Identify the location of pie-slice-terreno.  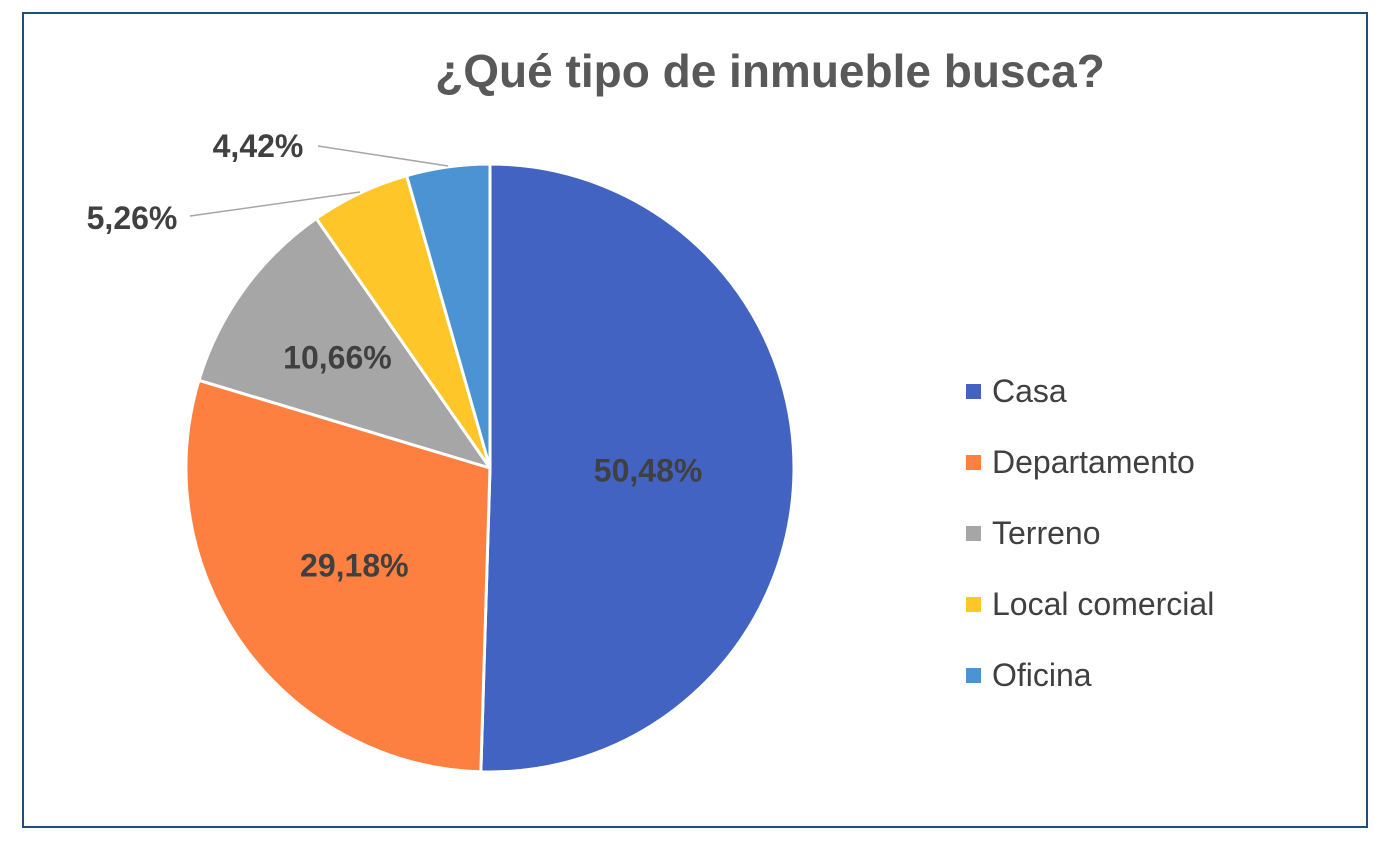
(344, 343).